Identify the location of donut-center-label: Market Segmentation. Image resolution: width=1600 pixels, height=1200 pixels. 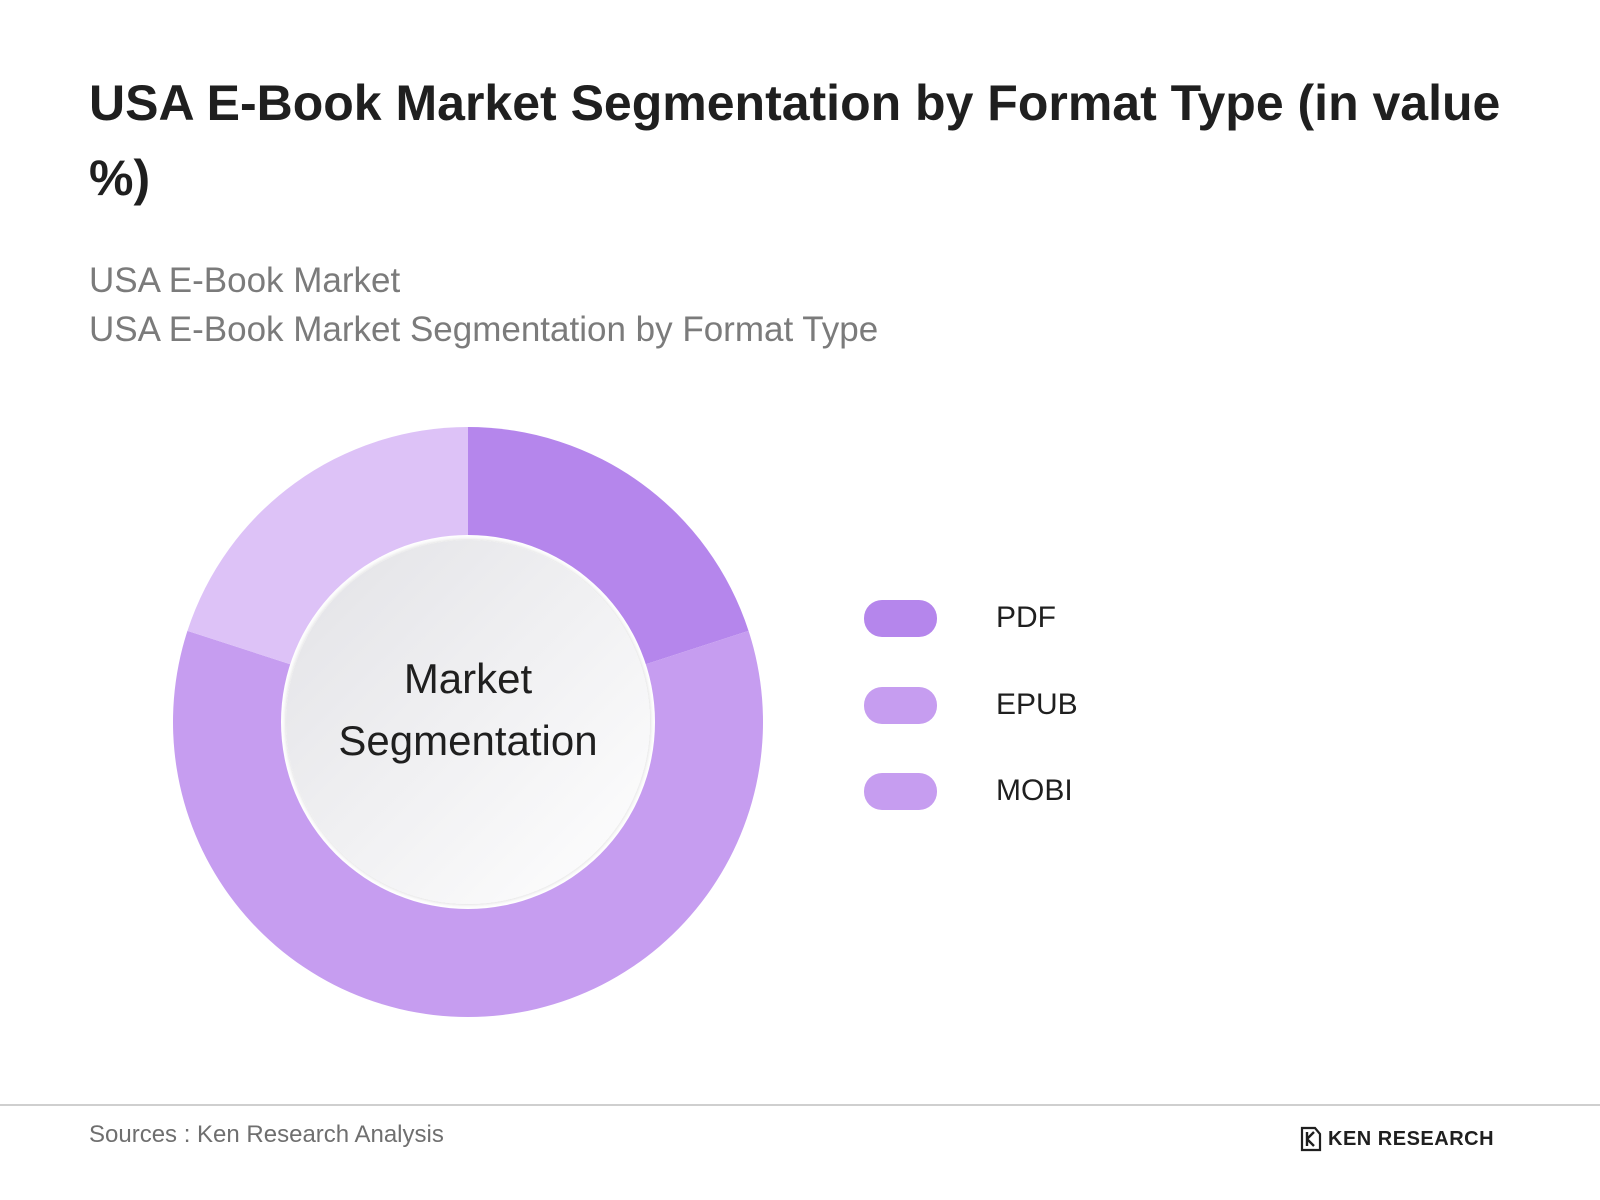
(468, 710).